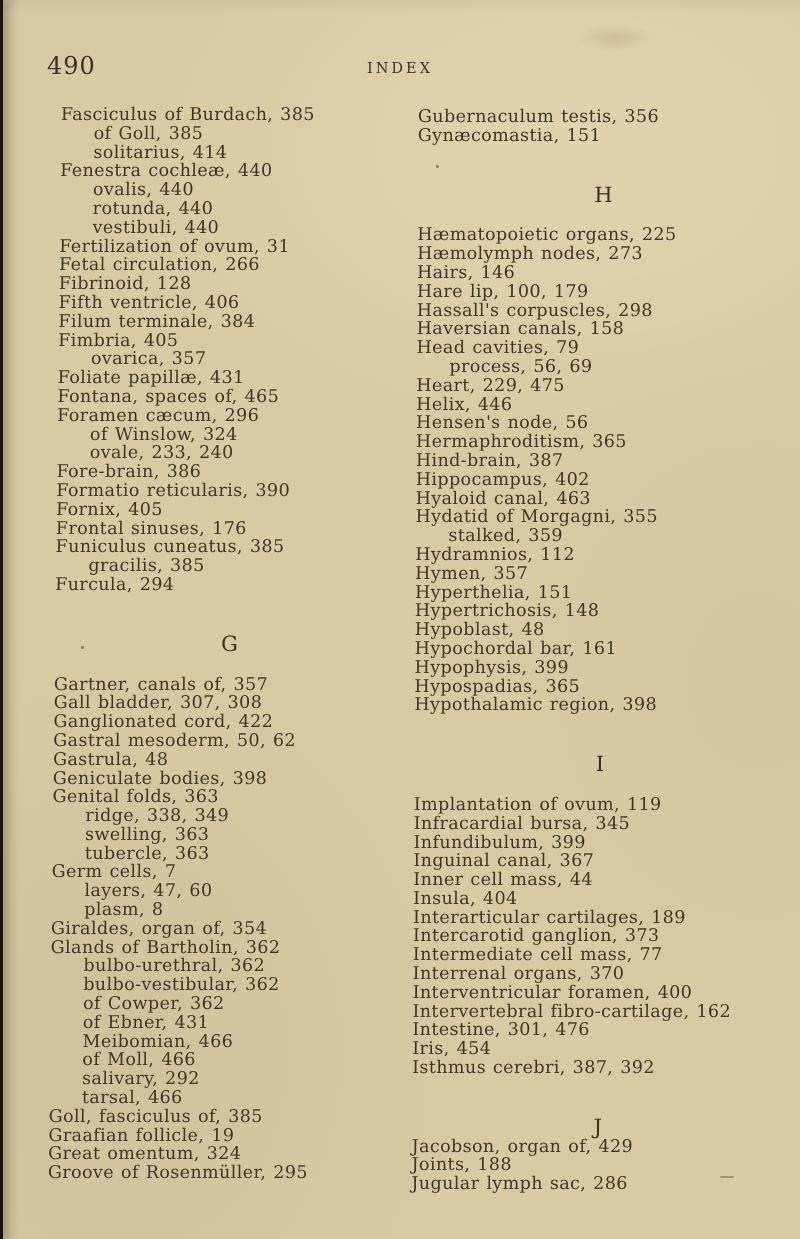 Image resolution: width=800 pixels, height=1239 pixels. Describe the element at coordinates (572, 1011) in the screenshot. I see `index-entry: Intervertebral fibro-cartilage, 162` at that location.